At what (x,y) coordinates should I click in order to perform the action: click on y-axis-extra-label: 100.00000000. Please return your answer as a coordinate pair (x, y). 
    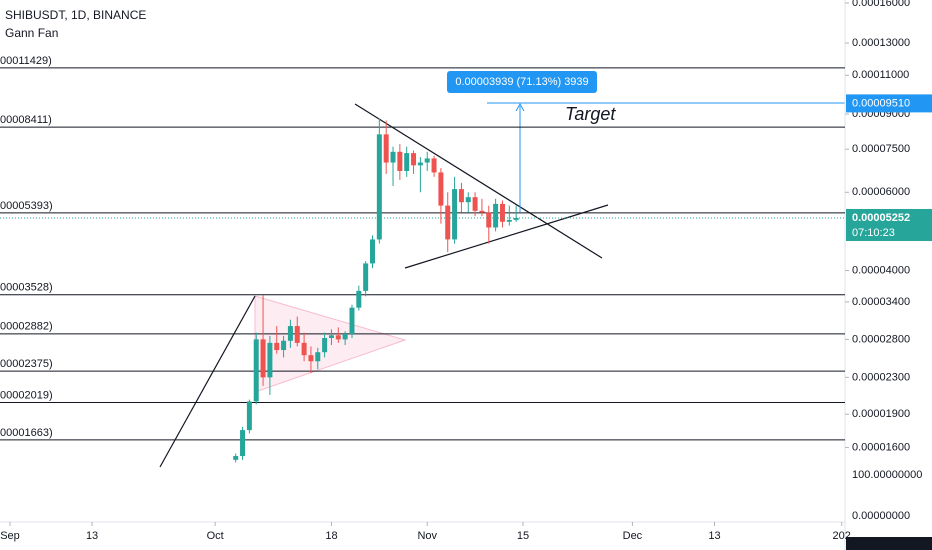
    Looking at the image, I should click on (887, 475).